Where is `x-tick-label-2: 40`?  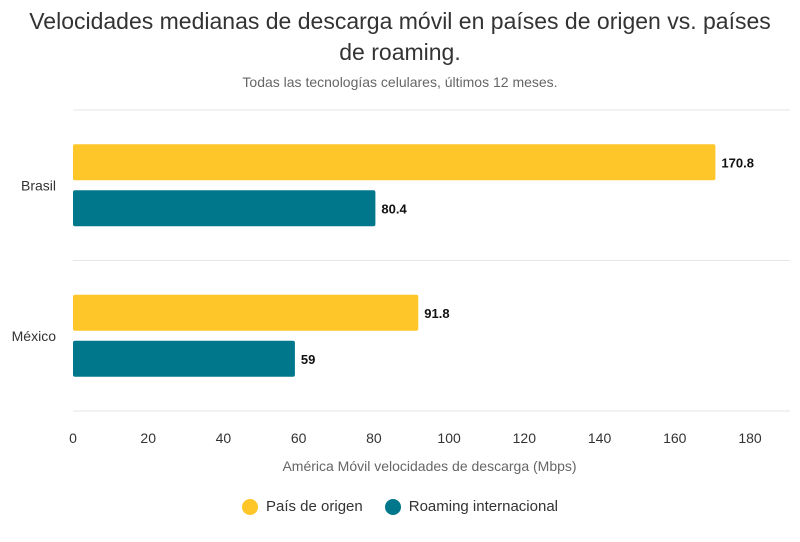
x-tick-label-2: 40 is located at coordinates (224, 438).